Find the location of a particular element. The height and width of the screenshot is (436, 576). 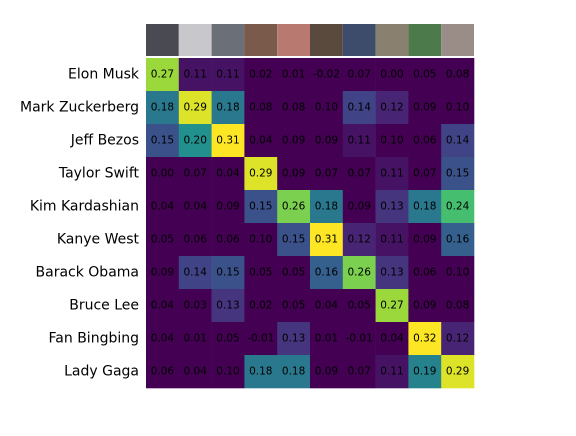

cell-label: 0.02 is located at coordinates (260, 306).